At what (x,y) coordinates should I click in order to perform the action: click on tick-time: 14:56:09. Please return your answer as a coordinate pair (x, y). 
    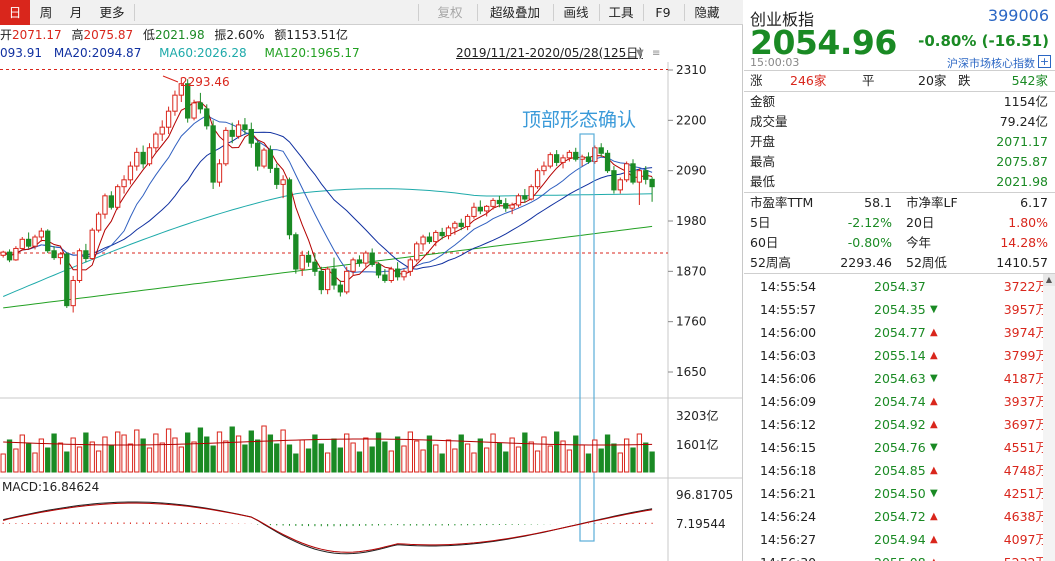
    Looking at the image, I should click on (788, 401).